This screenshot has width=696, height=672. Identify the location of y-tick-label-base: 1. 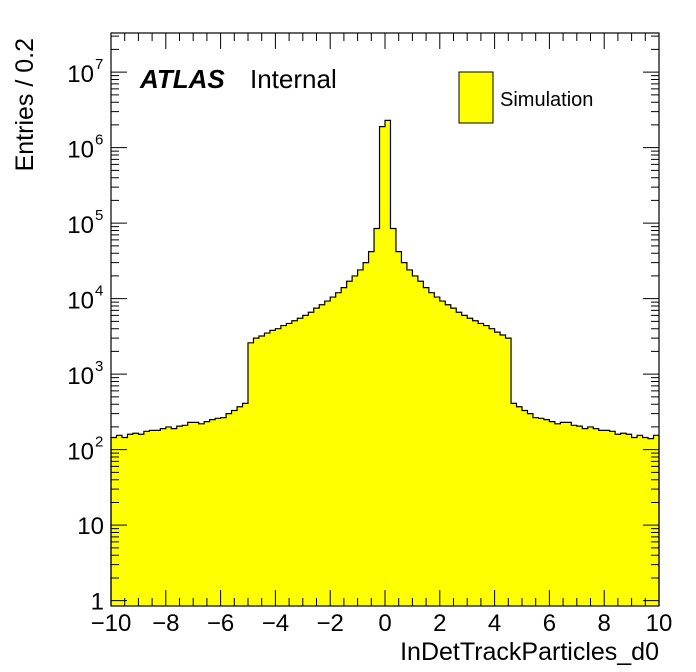
(97, 602).